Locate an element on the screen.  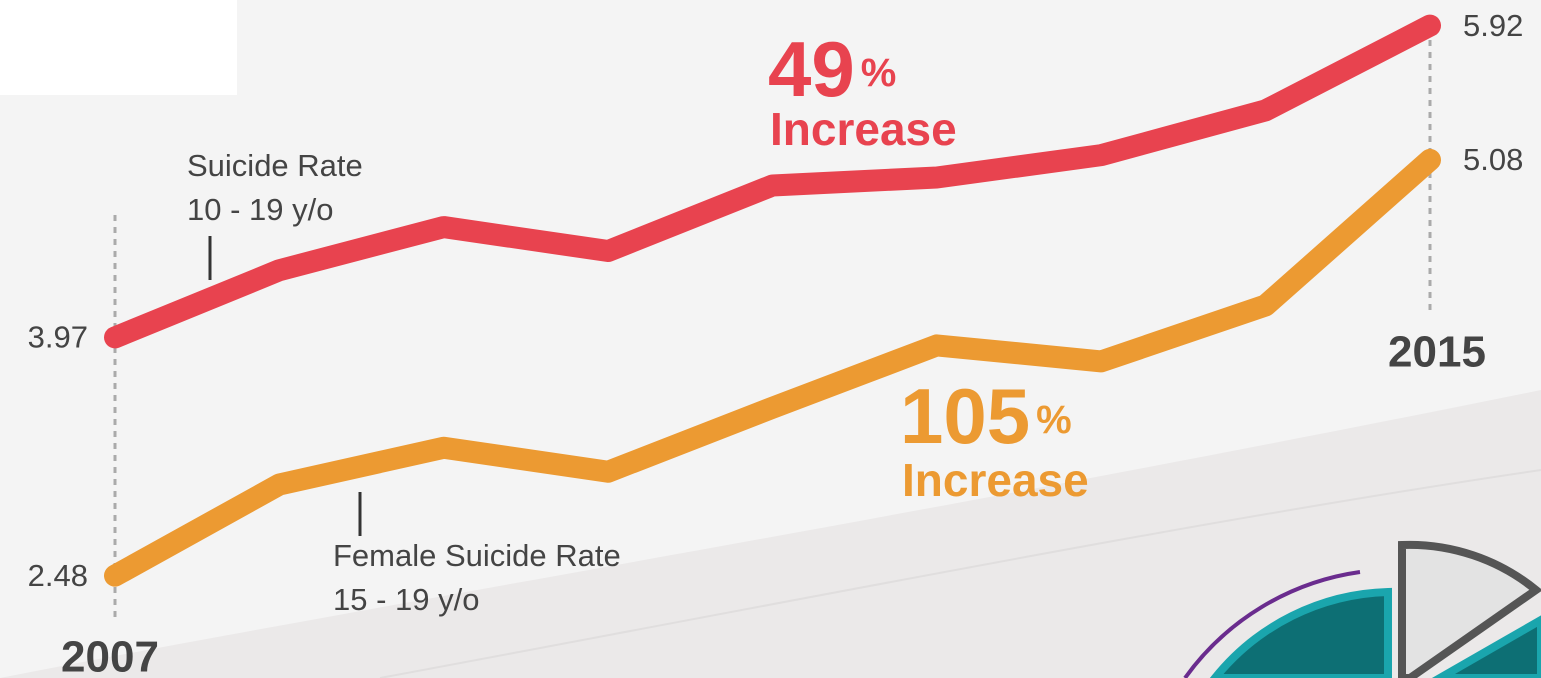
series-label: Female Suicide Rate is located at coordinates (477, 555).